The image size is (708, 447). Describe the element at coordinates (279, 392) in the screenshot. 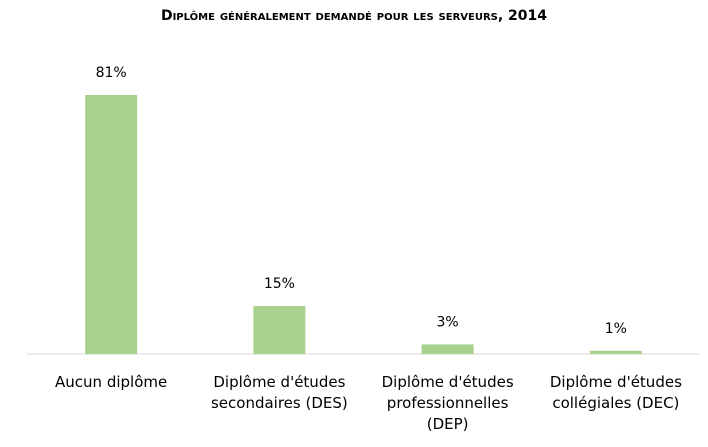

I see `x-tick-label: Diplôme d'études secondaires (DES)` at that location.